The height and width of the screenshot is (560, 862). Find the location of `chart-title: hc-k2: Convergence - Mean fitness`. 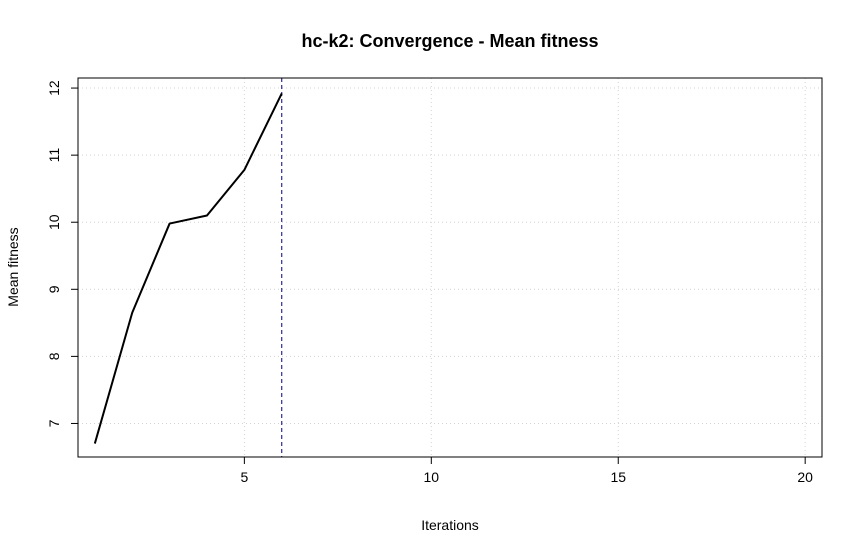

chart-title: hc-k2: Convergence - Mean fitness is located at coordinates (449, 41).